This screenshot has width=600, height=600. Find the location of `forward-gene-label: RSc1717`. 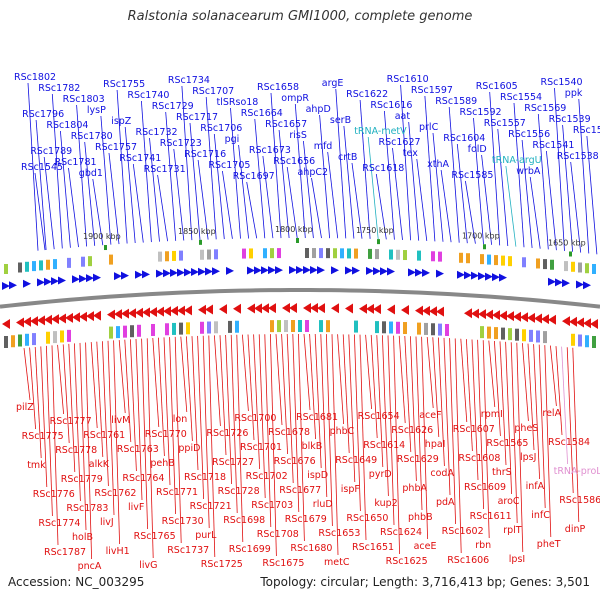

forward-gene-label: RSc1717 is located at coordinates (197, 117).